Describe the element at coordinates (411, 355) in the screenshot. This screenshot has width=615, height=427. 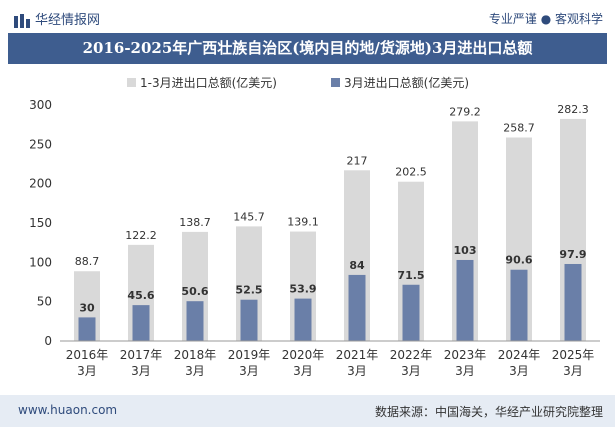
I see `x-tick-label-year: 2022年` at that location.